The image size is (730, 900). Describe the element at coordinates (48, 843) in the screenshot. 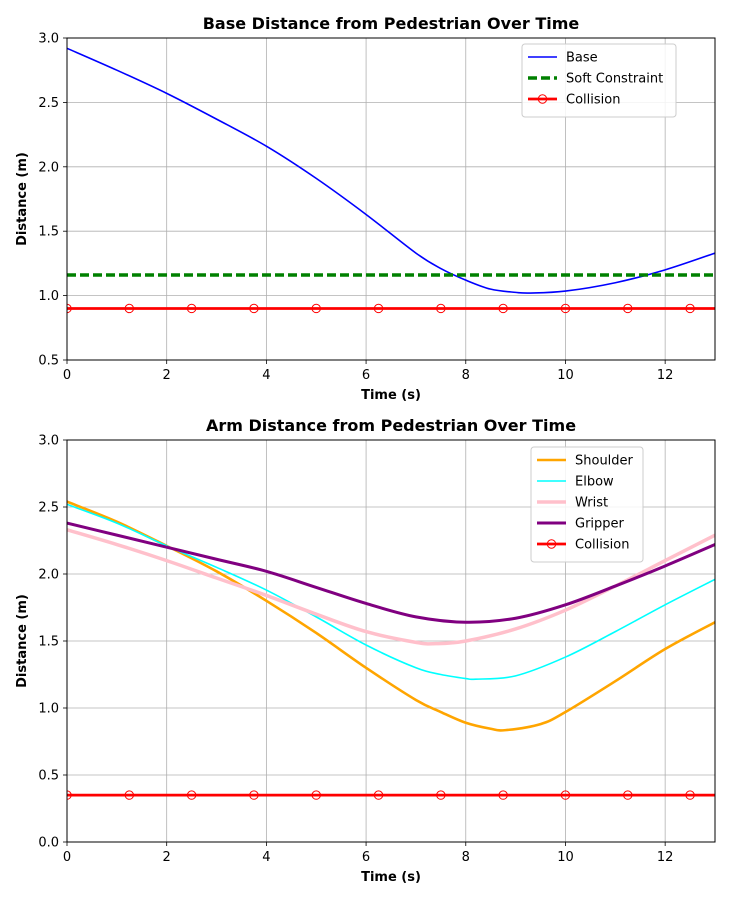

I see `y-tick-label: 0.0` at that location.